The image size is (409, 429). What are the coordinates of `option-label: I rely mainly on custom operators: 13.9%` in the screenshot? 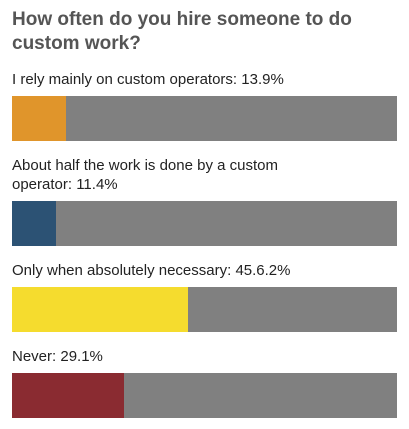 It's located at (148, 79).